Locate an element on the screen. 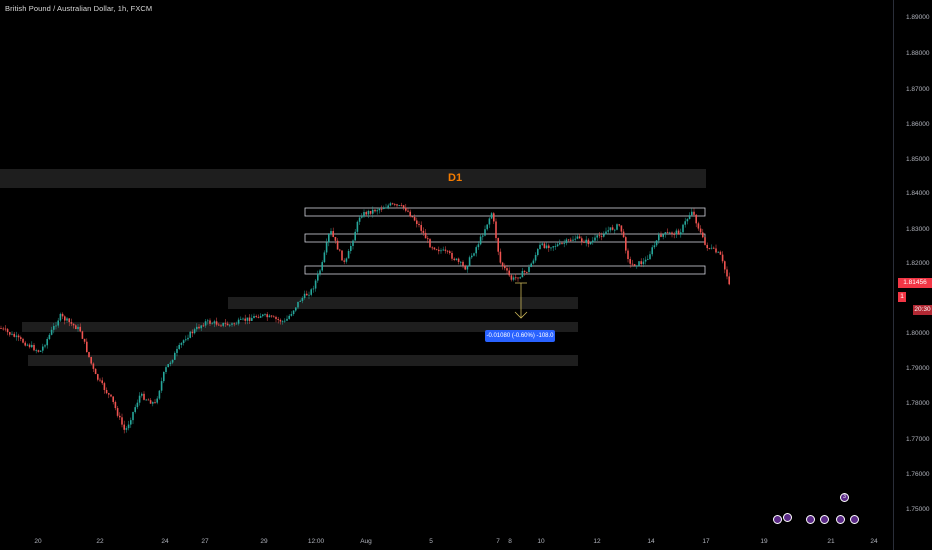 This screenshot has width=932, height=550. y-tick: 1.87000 is located at coordinates (918, 89).